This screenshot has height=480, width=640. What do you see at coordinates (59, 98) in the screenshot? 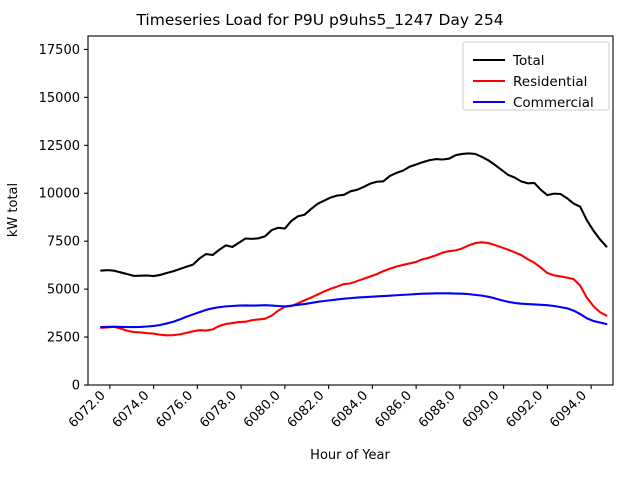
I see `y-tick-label: 15000` at bounding box center [59, 98].